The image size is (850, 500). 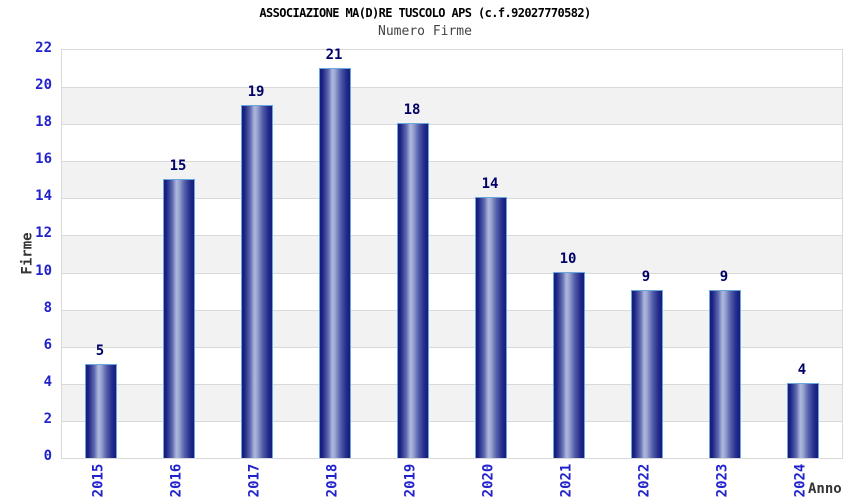 I want to click on grid-band, so click(x=452, y=106).